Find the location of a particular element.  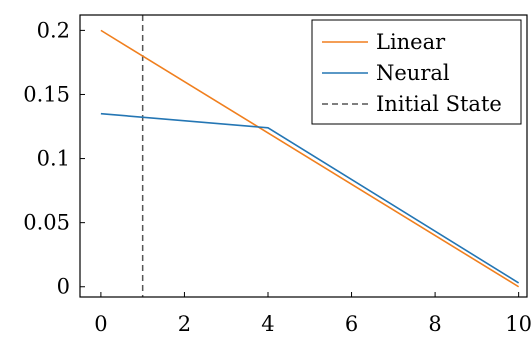

legend-label-initial-state: Initial State is located at coordinates (439, 104).